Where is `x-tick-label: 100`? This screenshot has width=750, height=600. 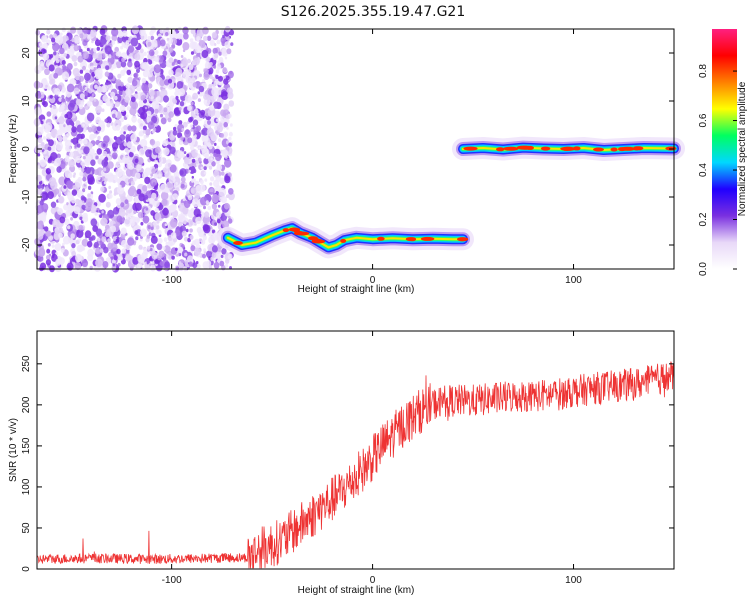 x-tick-label: 100 is located at coordinates (573, 580).